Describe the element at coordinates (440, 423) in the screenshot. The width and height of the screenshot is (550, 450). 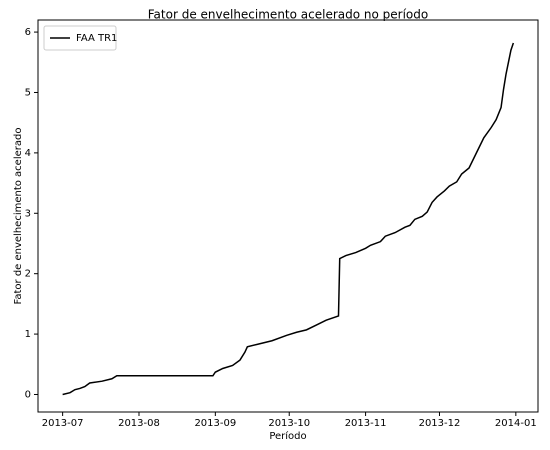
I see `x-tick-label: 2013-12` at that location.